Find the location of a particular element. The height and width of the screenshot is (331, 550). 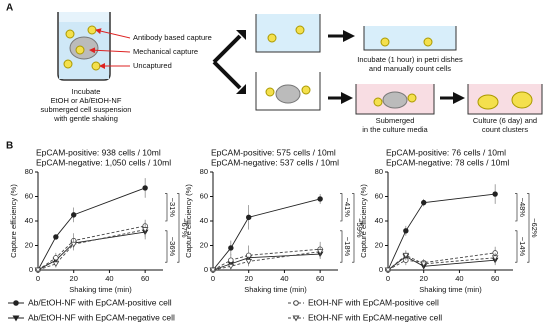

capture-label: Antibody based capture is located at coordinates (172, 37).